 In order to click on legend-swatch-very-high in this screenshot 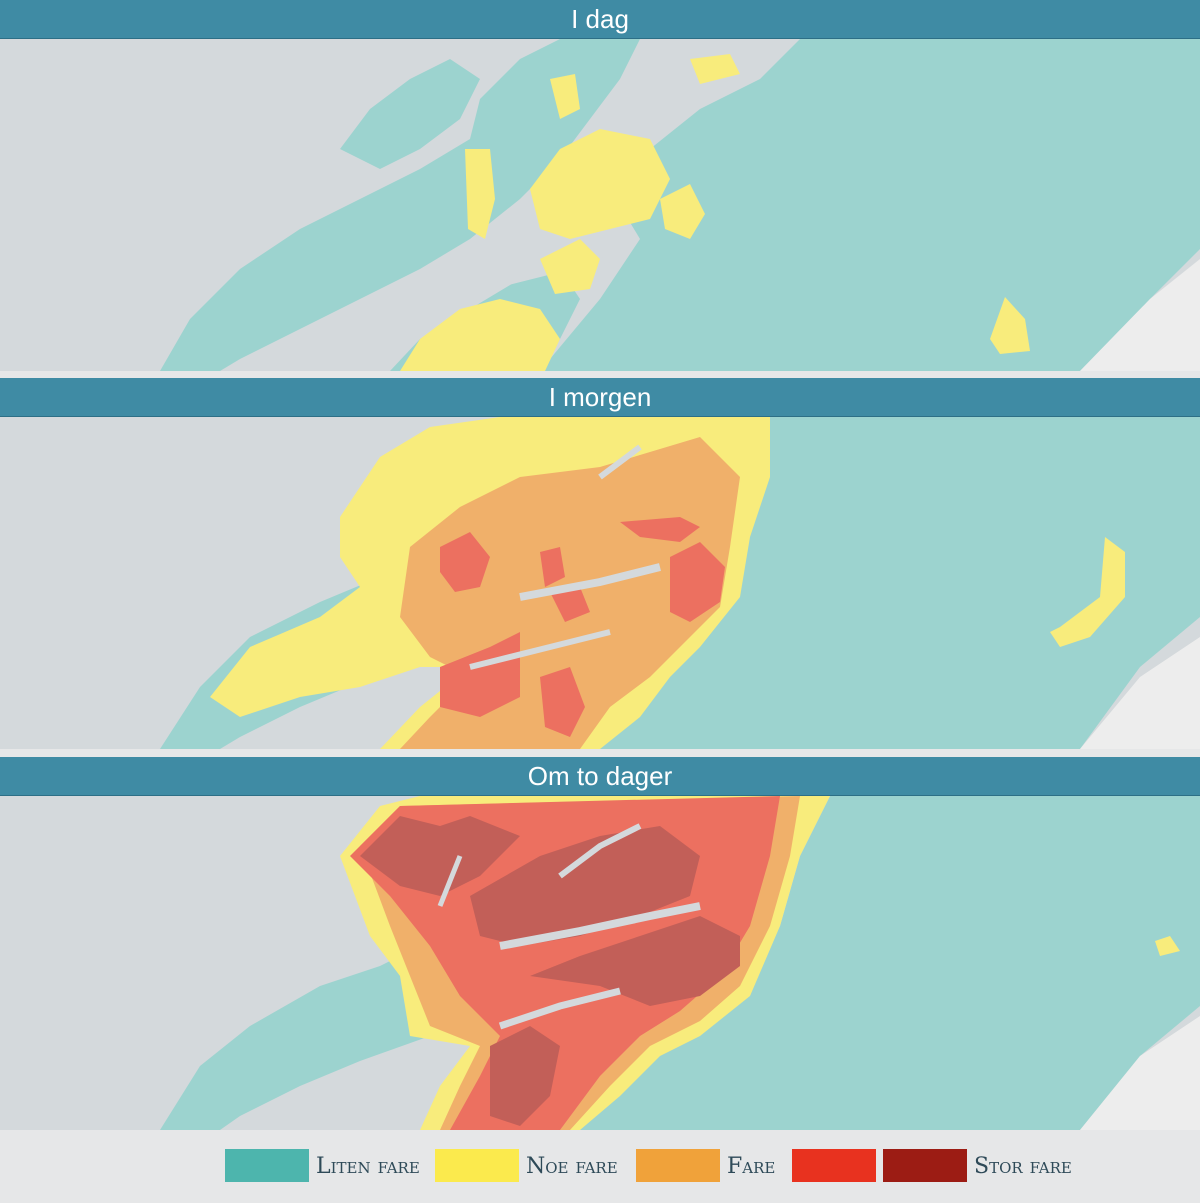, I will do `click(925, 1165)`.